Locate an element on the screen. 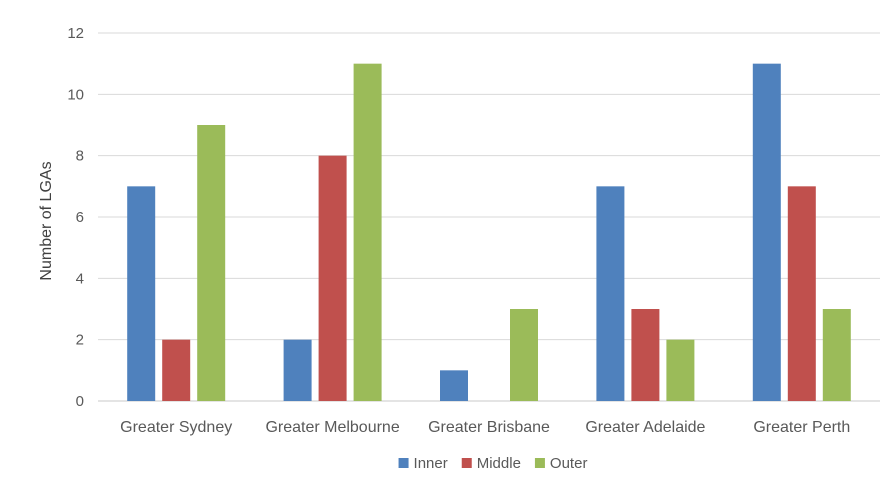 The width and height of the screenshot is (896, 484). y-tick-label: 10 is located at coordinates (75, 94).